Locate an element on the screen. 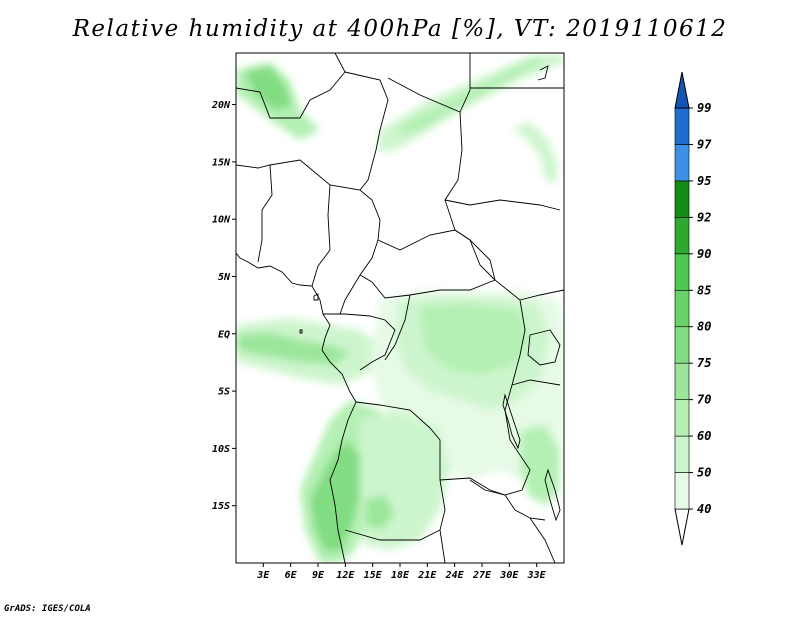 This screenshot has height=618, width=800. colorbar-label: 70 is located at coordinates (704, 400).